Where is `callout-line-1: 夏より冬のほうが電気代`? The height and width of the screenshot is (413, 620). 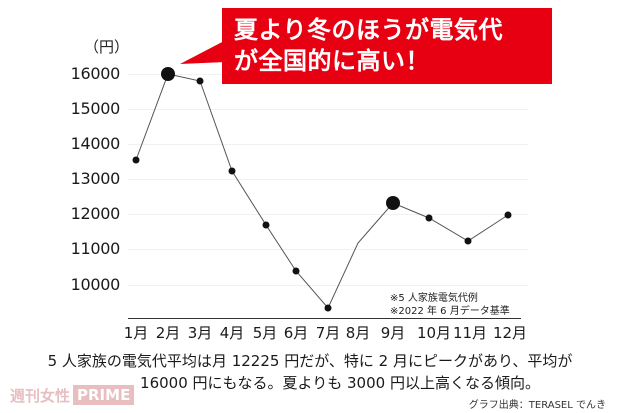
callout-line-1: 夏より冬のほうが電気代 is located at coordinates (369, 30).